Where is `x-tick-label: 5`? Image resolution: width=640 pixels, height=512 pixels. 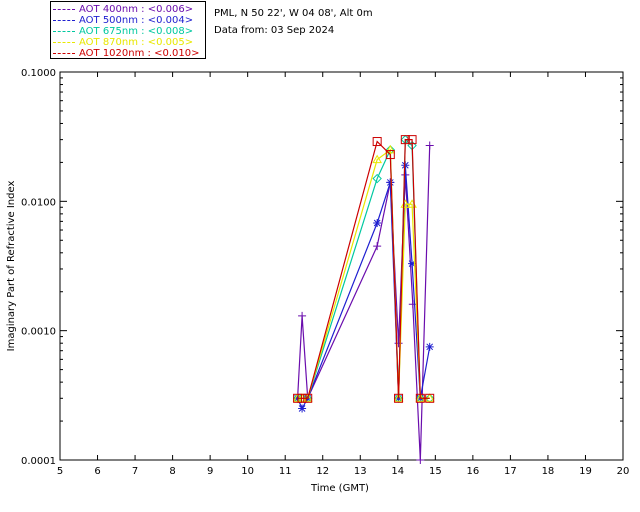 x-tick-label: 5 is located at coordinates (60, 471).